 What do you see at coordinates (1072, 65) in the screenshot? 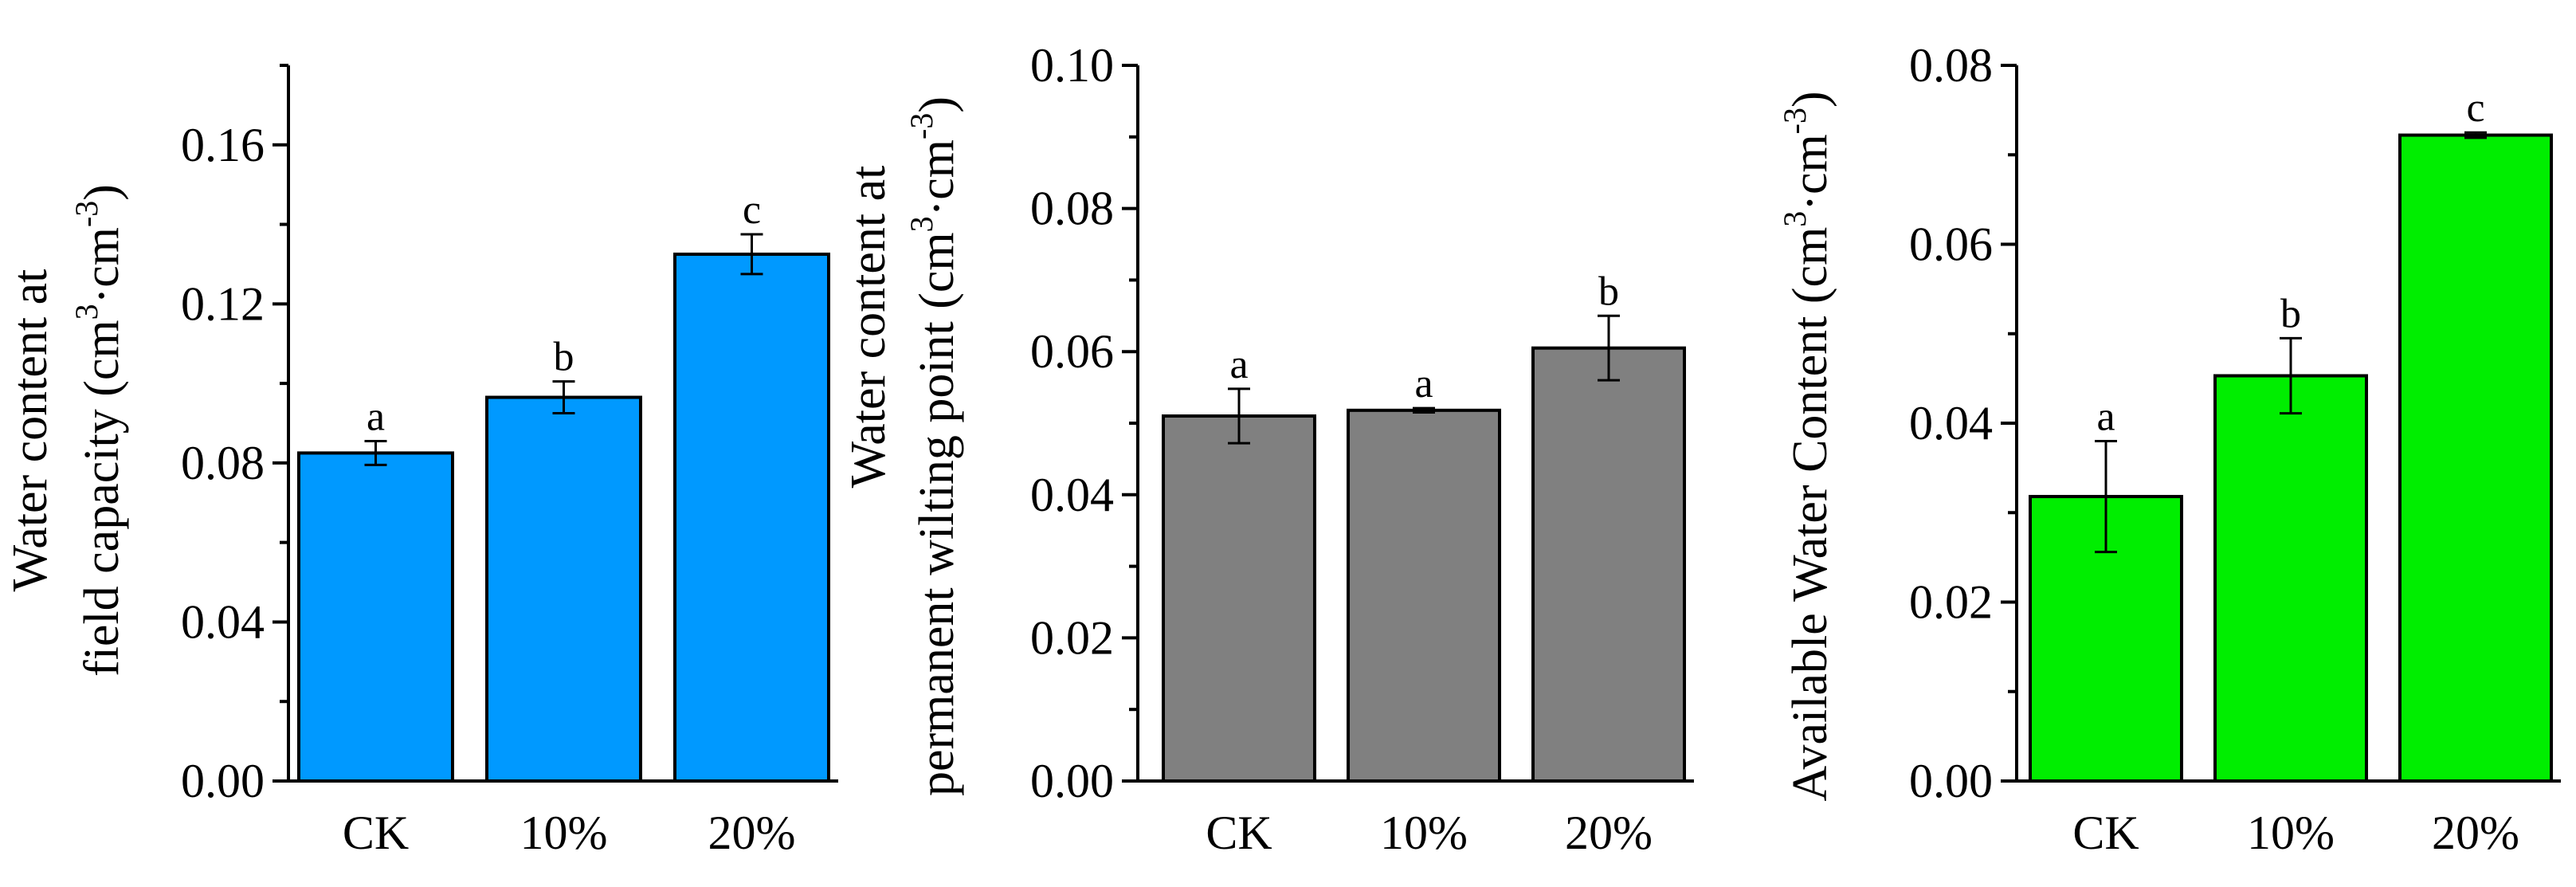
I see `y-tick-label: 0.10` at bounding box center [1072, 65].